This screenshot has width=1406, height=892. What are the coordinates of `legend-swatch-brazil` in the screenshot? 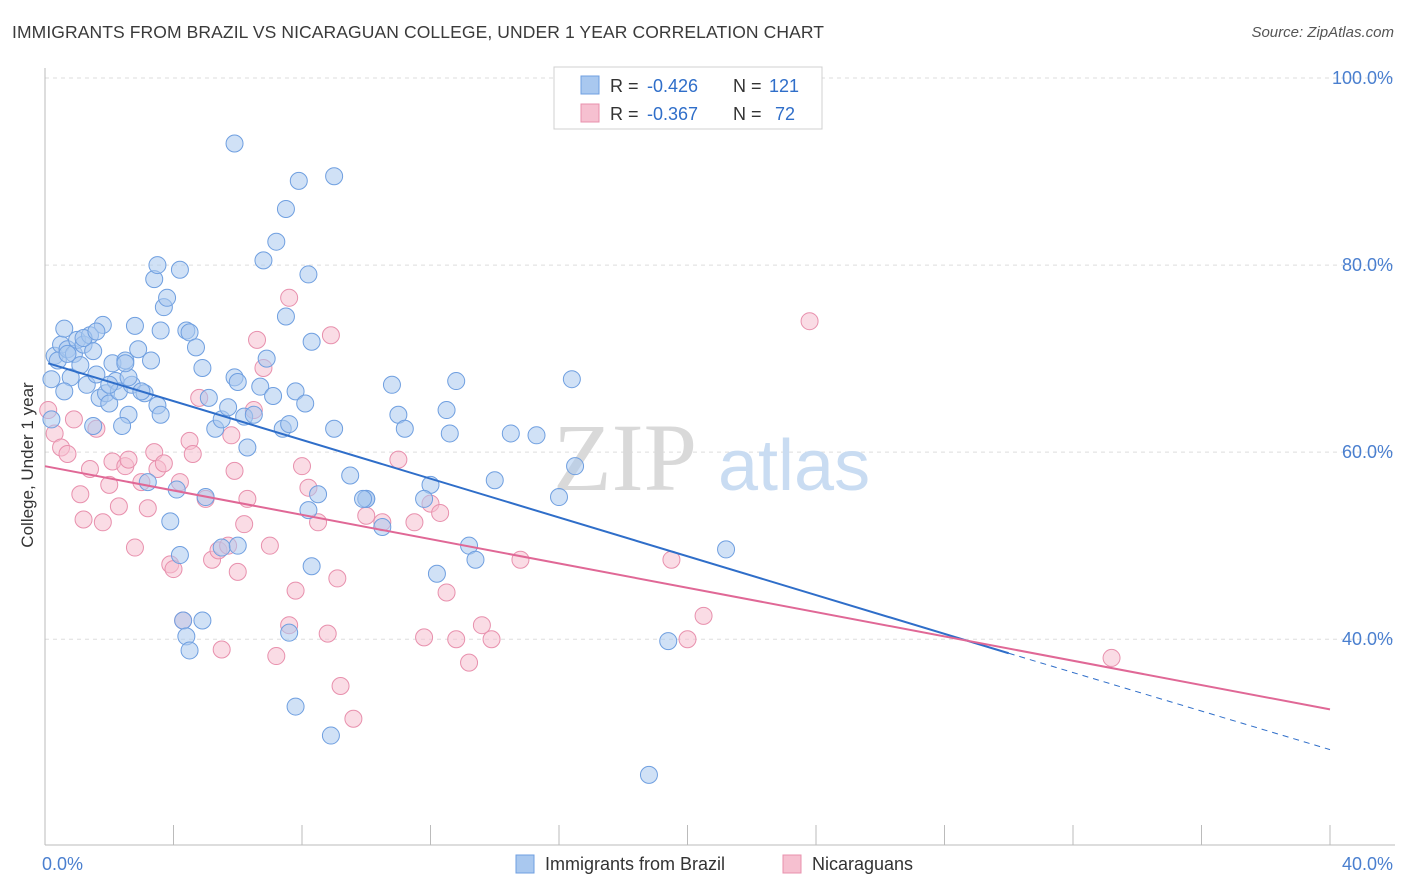 It's located at (590, 85).